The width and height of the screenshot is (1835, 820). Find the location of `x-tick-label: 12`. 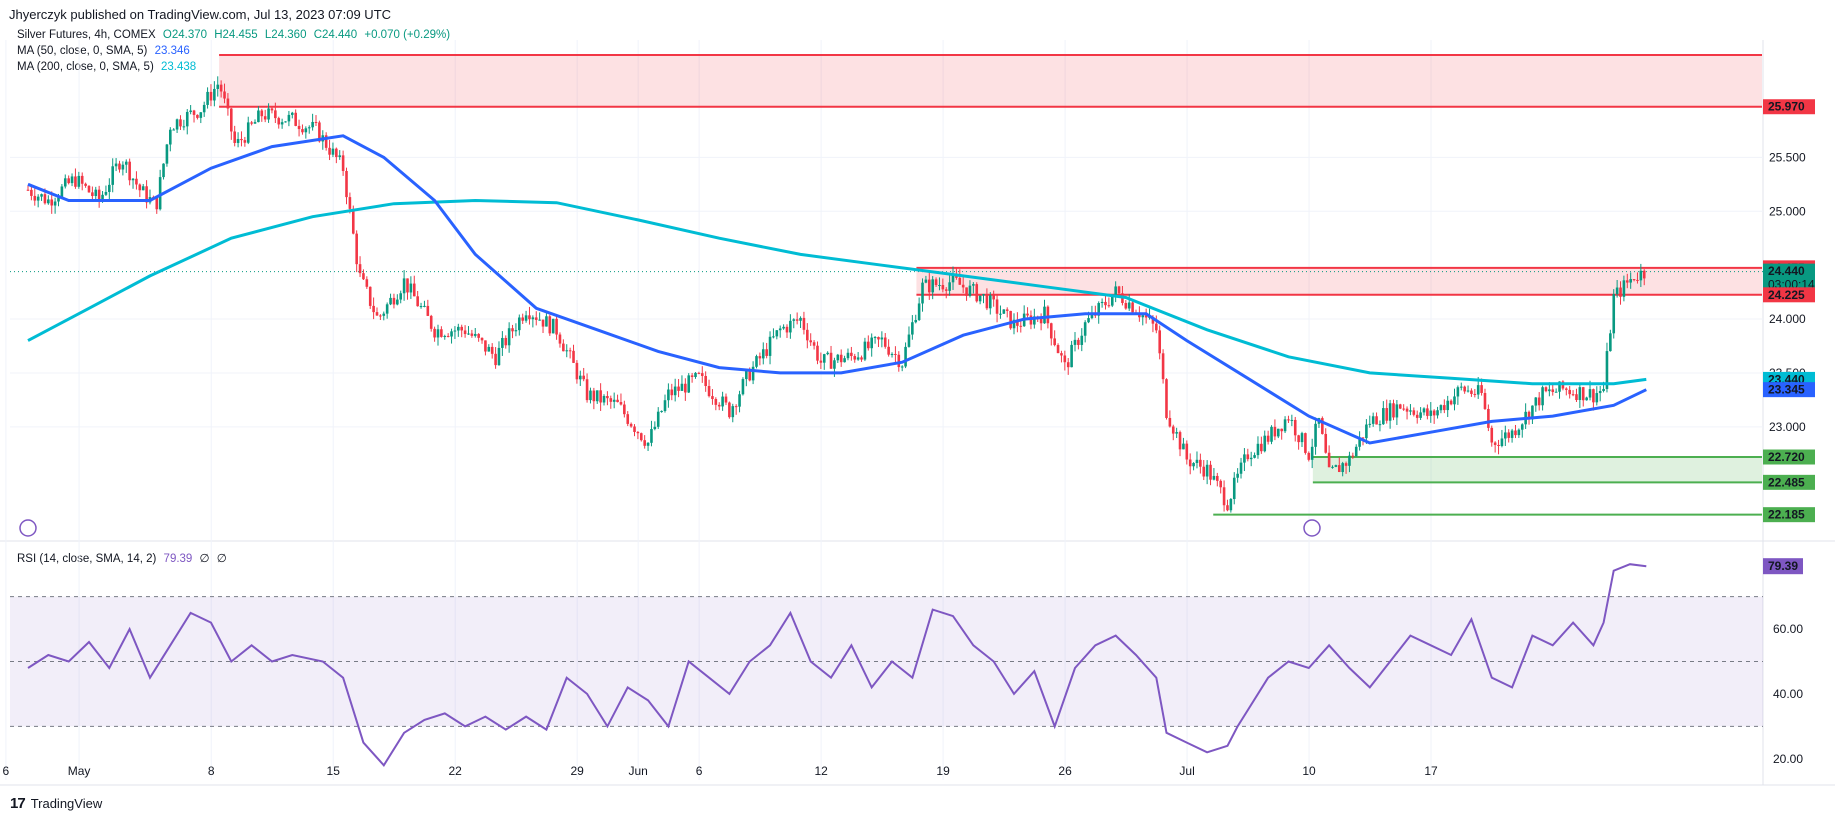

x-tick-label: 12 is located at coordinates (821, 771).